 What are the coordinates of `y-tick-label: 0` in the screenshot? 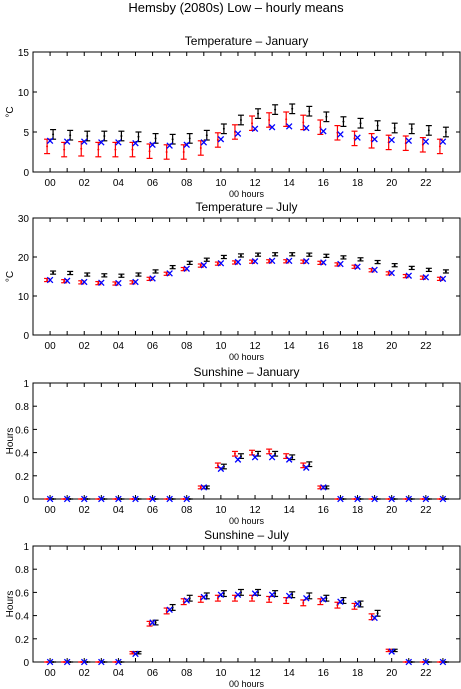 It's located at (26, 500).